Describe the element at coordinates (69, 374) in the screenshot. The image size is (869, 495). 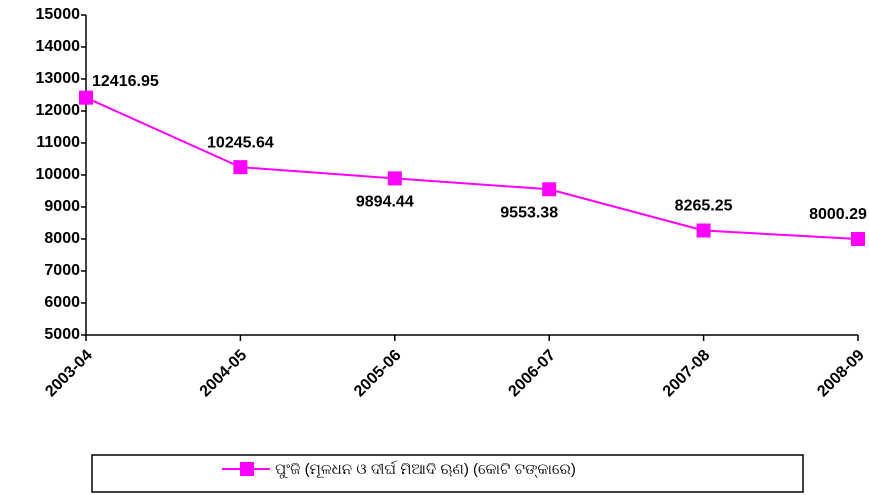
I see `x-tick-label: 2003-04` at that location.